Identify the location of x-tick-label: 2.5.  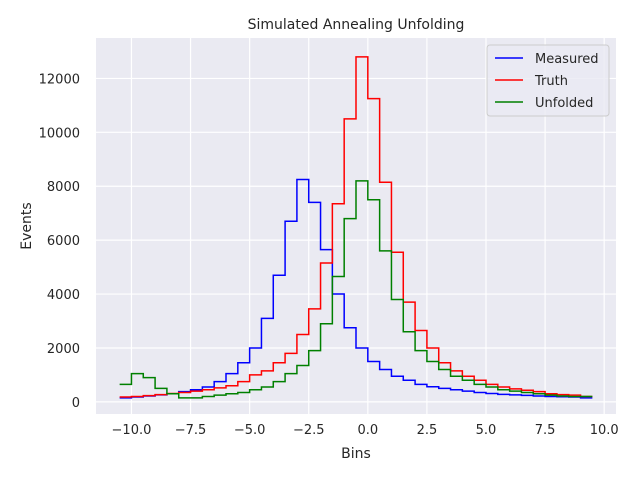
(427, 430).